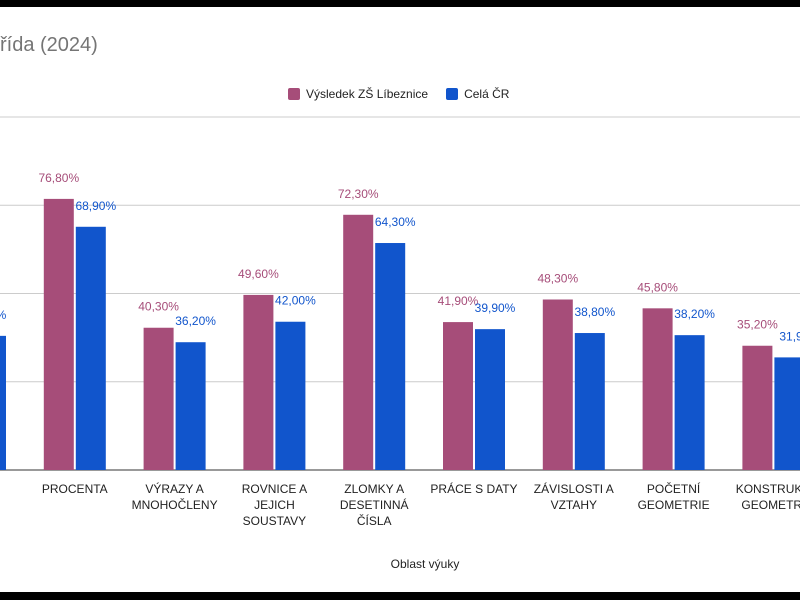  Describe the element at coordinates (395, 222) in the screenshot. I see `data-label: 64,30%` at that location.